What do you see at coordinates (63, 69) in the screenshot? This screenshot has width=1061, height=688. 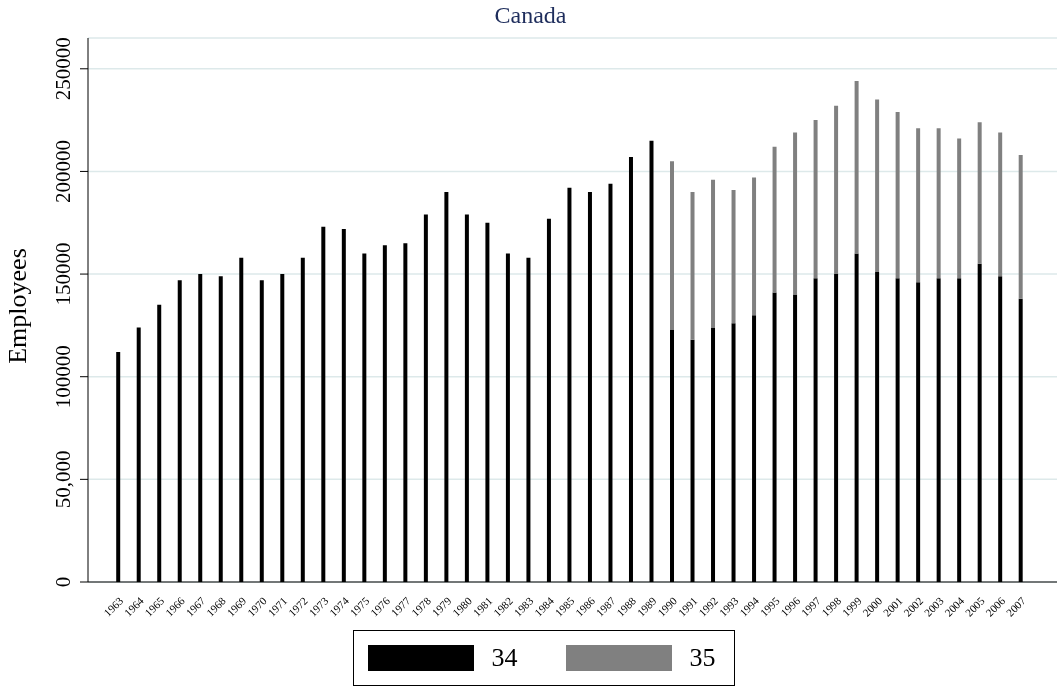 I see `y-tick-label: 250000` at bounding box center [63, 69].